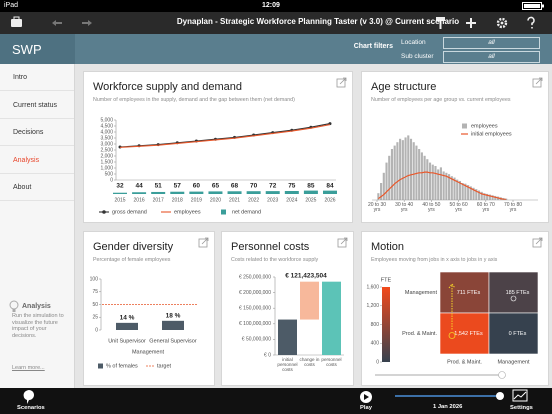 The height and width of the screenshot is (414, 552). Describe the element at coordinates (96, 330) in the screenshot. I see `y-tick-label: 0` at that location.